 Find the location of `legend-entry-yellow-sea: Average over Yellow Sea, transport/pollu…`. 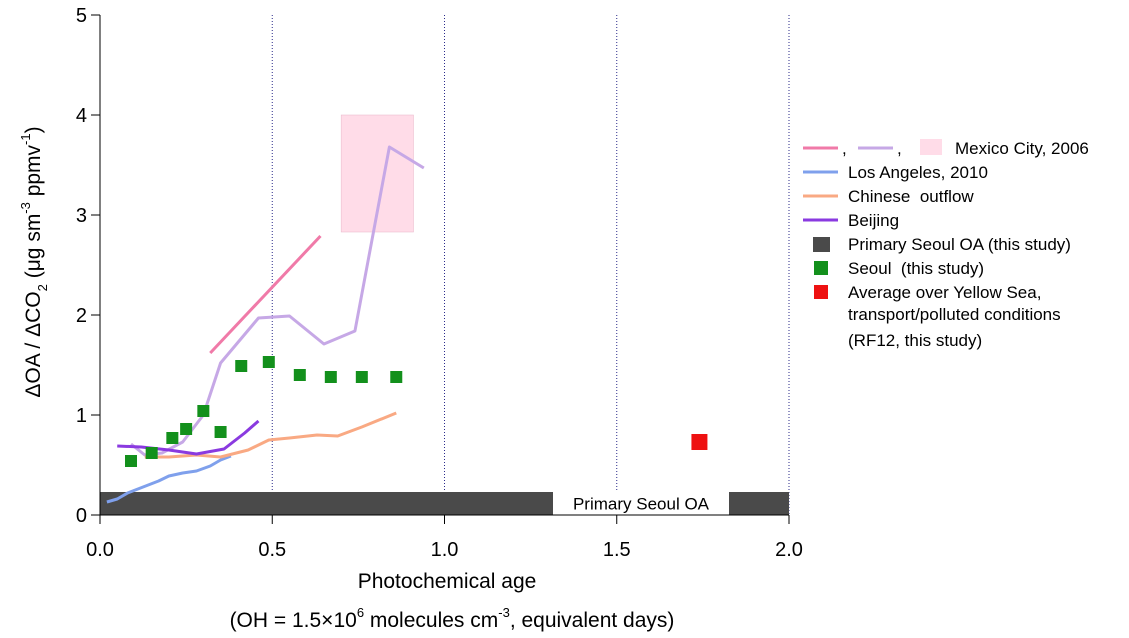

legend-entry-yellow-sea: Average over Yellow Sea, transport/pollu… is located at coordinates (937, 316).